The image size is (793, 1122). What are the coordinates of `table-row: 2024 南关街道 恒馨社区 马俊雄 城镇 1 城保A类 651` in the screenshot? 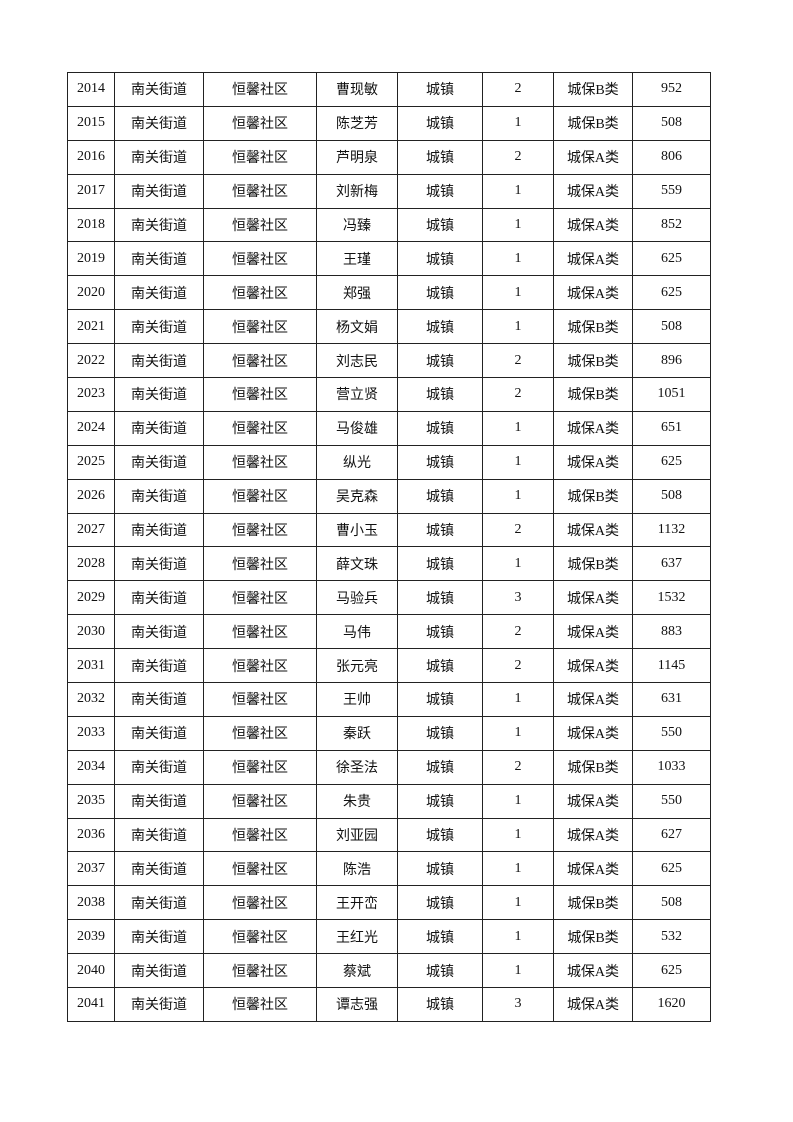 It's located at (389, 428).